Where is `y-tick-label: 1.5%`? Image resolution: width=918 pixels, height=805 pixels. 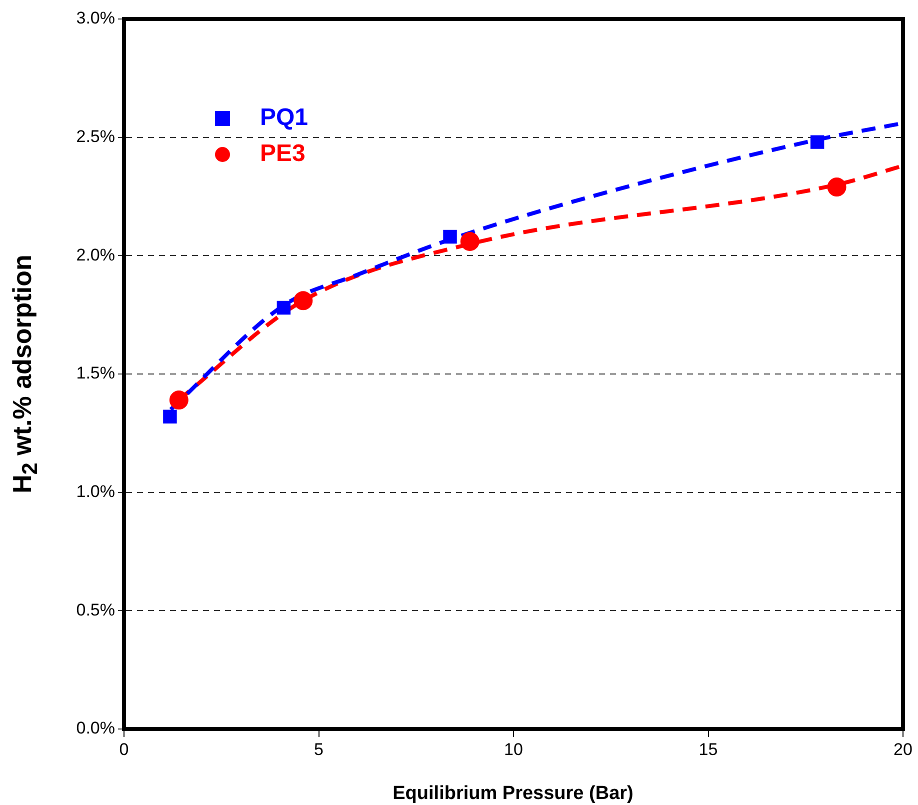
y-tick-label: 1.5% is located at coordinates (95, 373).